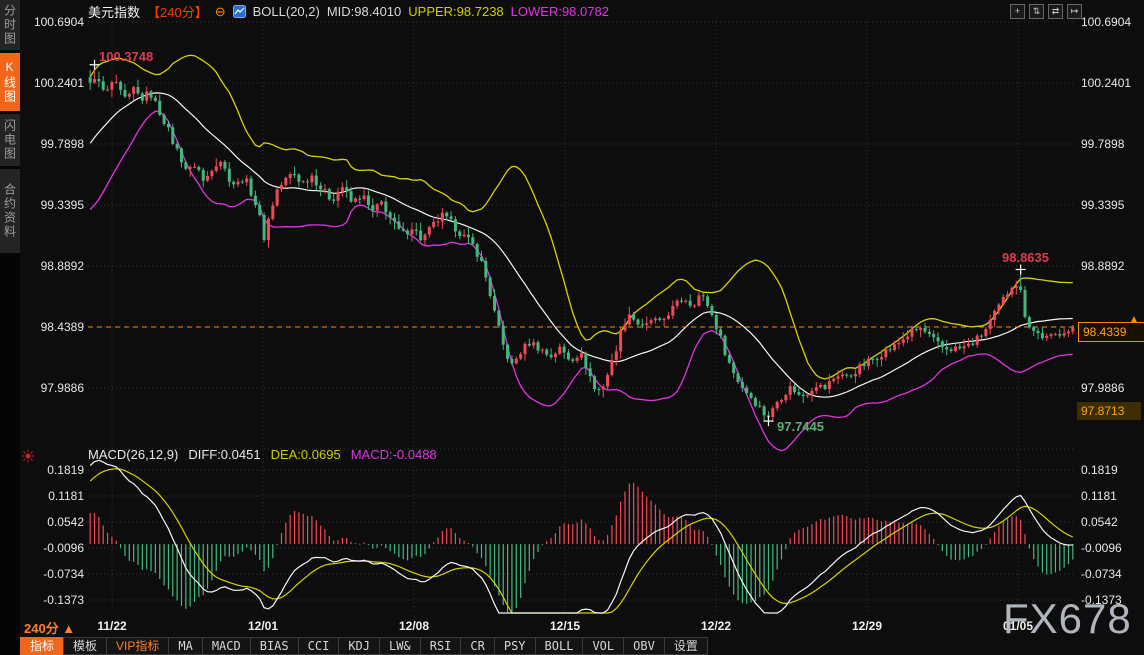 The width and height of the screenshot is (1144, 655). Describe the element at coordinates (1055, 11) in the screenshot. I see `fit-x-axis-icon: ⇄` at that location.